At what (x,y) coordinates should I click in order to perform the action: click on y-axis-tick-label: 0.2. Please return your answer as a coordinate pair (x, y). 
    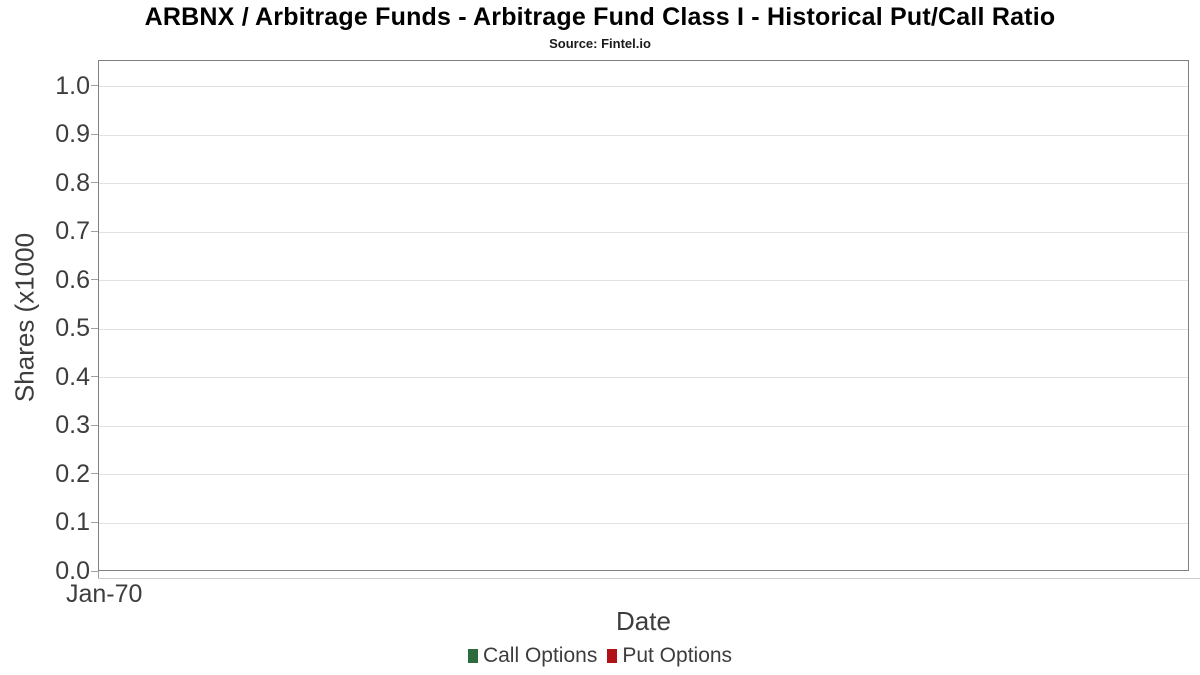
    Looking at the image, I should click on (72, 473).